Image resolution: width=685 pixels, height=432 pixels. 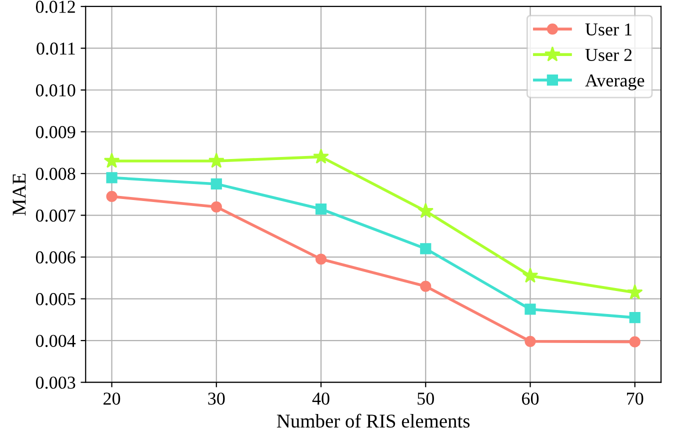 What do you see at coordinates (614, 82) in the screenshot?
I see `legend-label: Average` at bounding box center [614, 82].